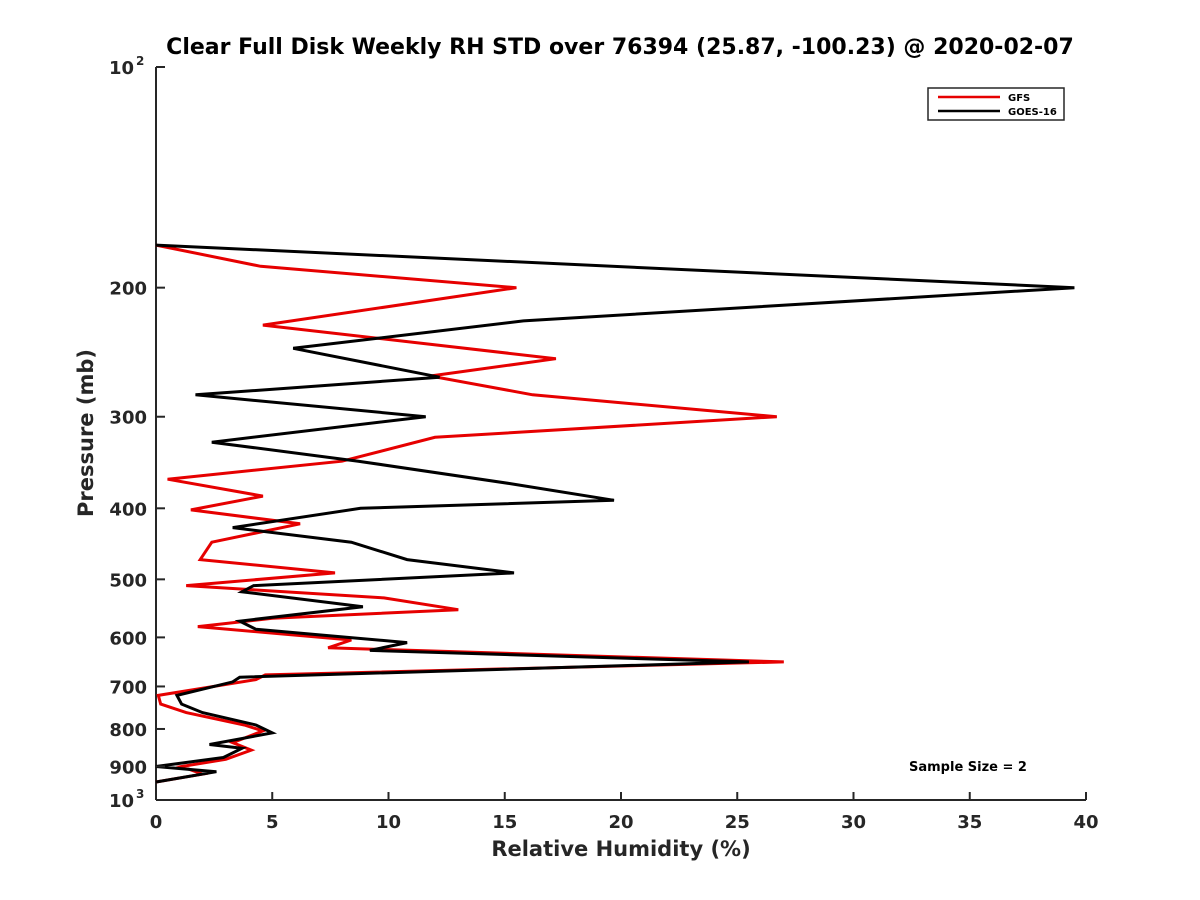 Image resolution: width=1200 pixels, height=900 pixels. Describe the element at coordinates (128, 418) in the screenshot. I see `y-tick-label: 300` at that location.